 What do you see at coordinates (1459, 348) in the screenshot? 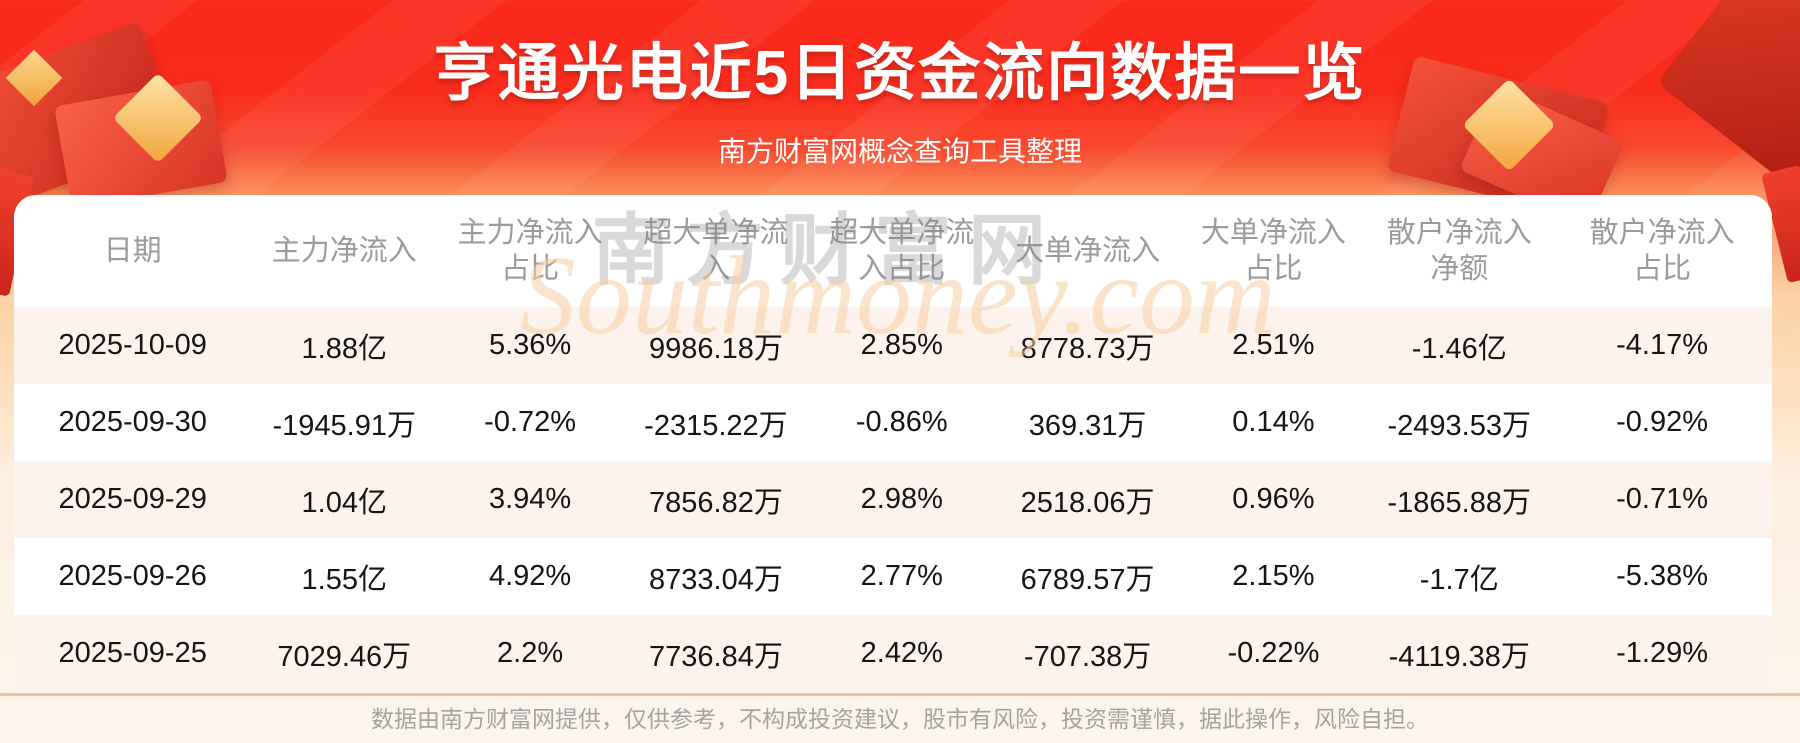
I see `value-cell: -1.46亿` at bounding box center [1459, 348].